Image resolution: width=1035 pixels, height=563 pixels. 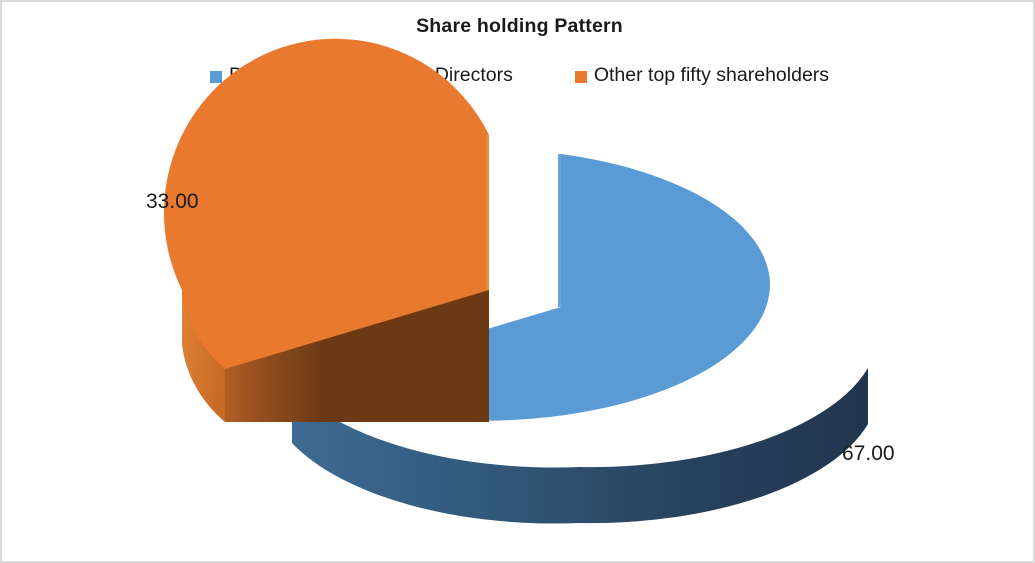 I want to click on data-label-directors: 67.00, so click(x=868, y=453).